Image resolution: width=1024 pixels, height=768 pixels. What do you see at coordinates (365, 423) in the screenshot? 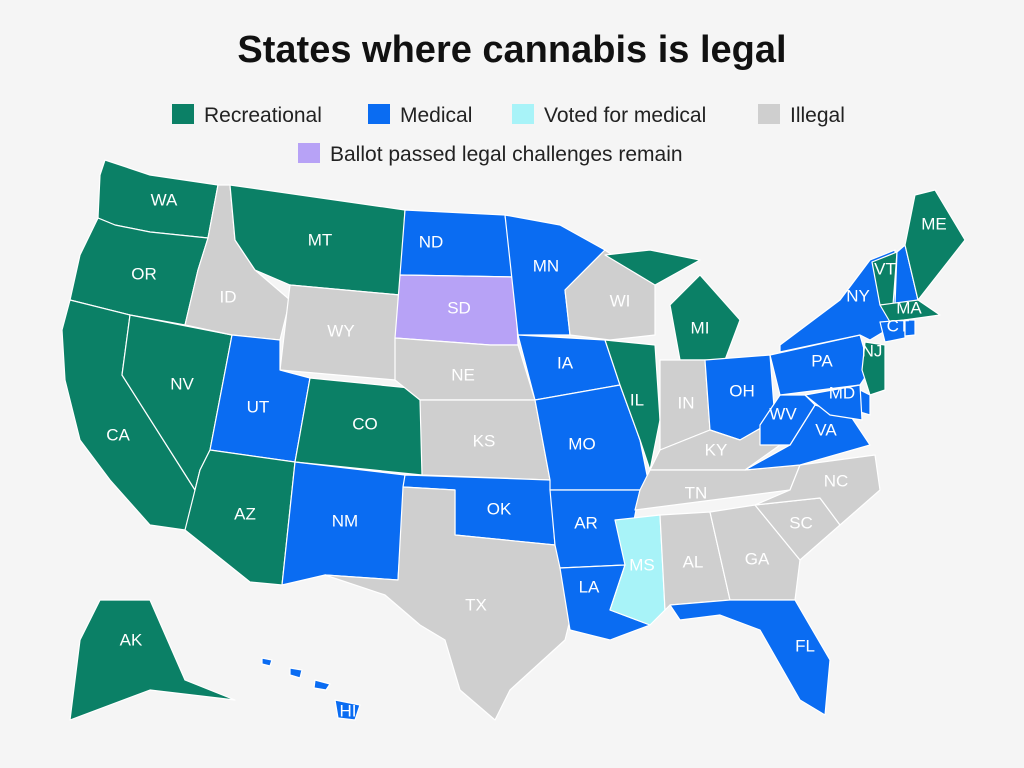
I see `state-label: CO` at bounding box center [365, 423].